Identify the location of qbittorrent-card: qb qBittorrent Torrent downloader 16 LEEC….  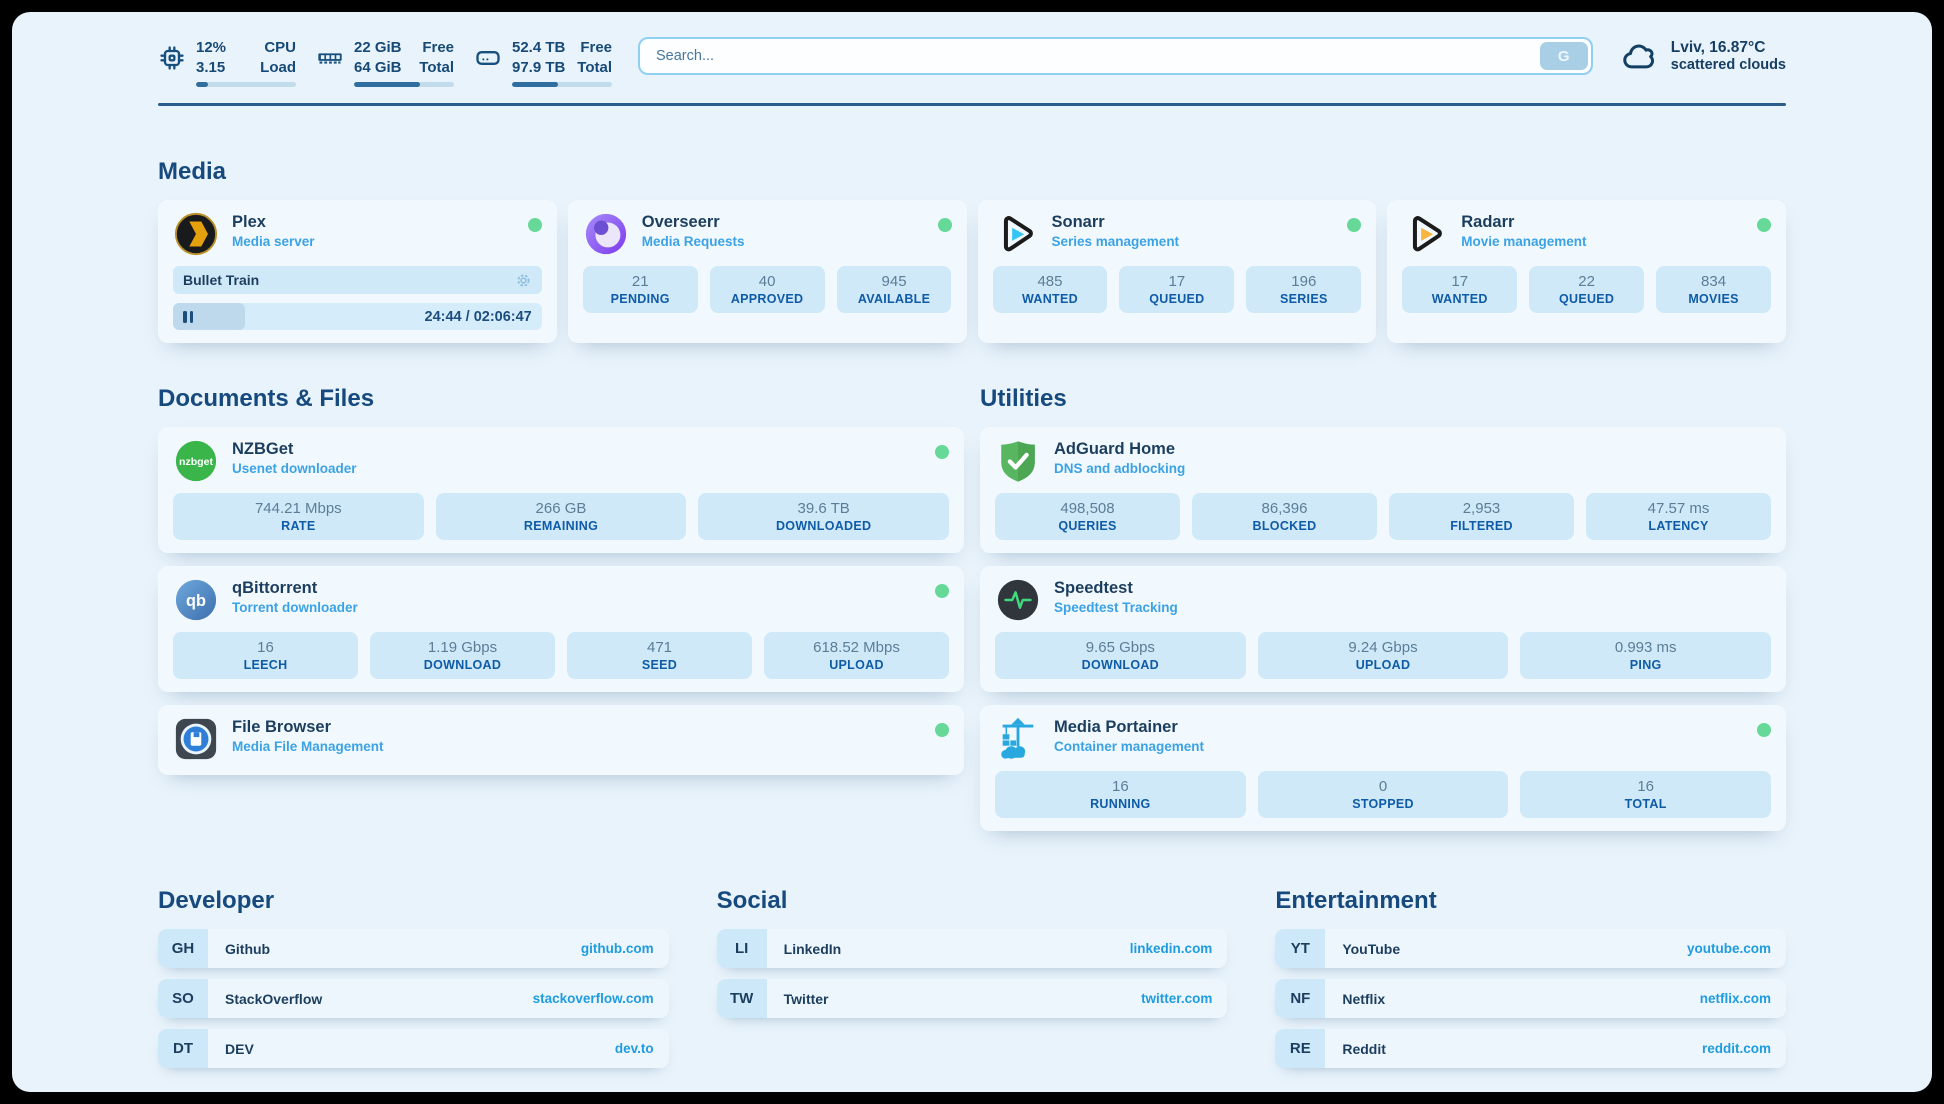
(561, 629).